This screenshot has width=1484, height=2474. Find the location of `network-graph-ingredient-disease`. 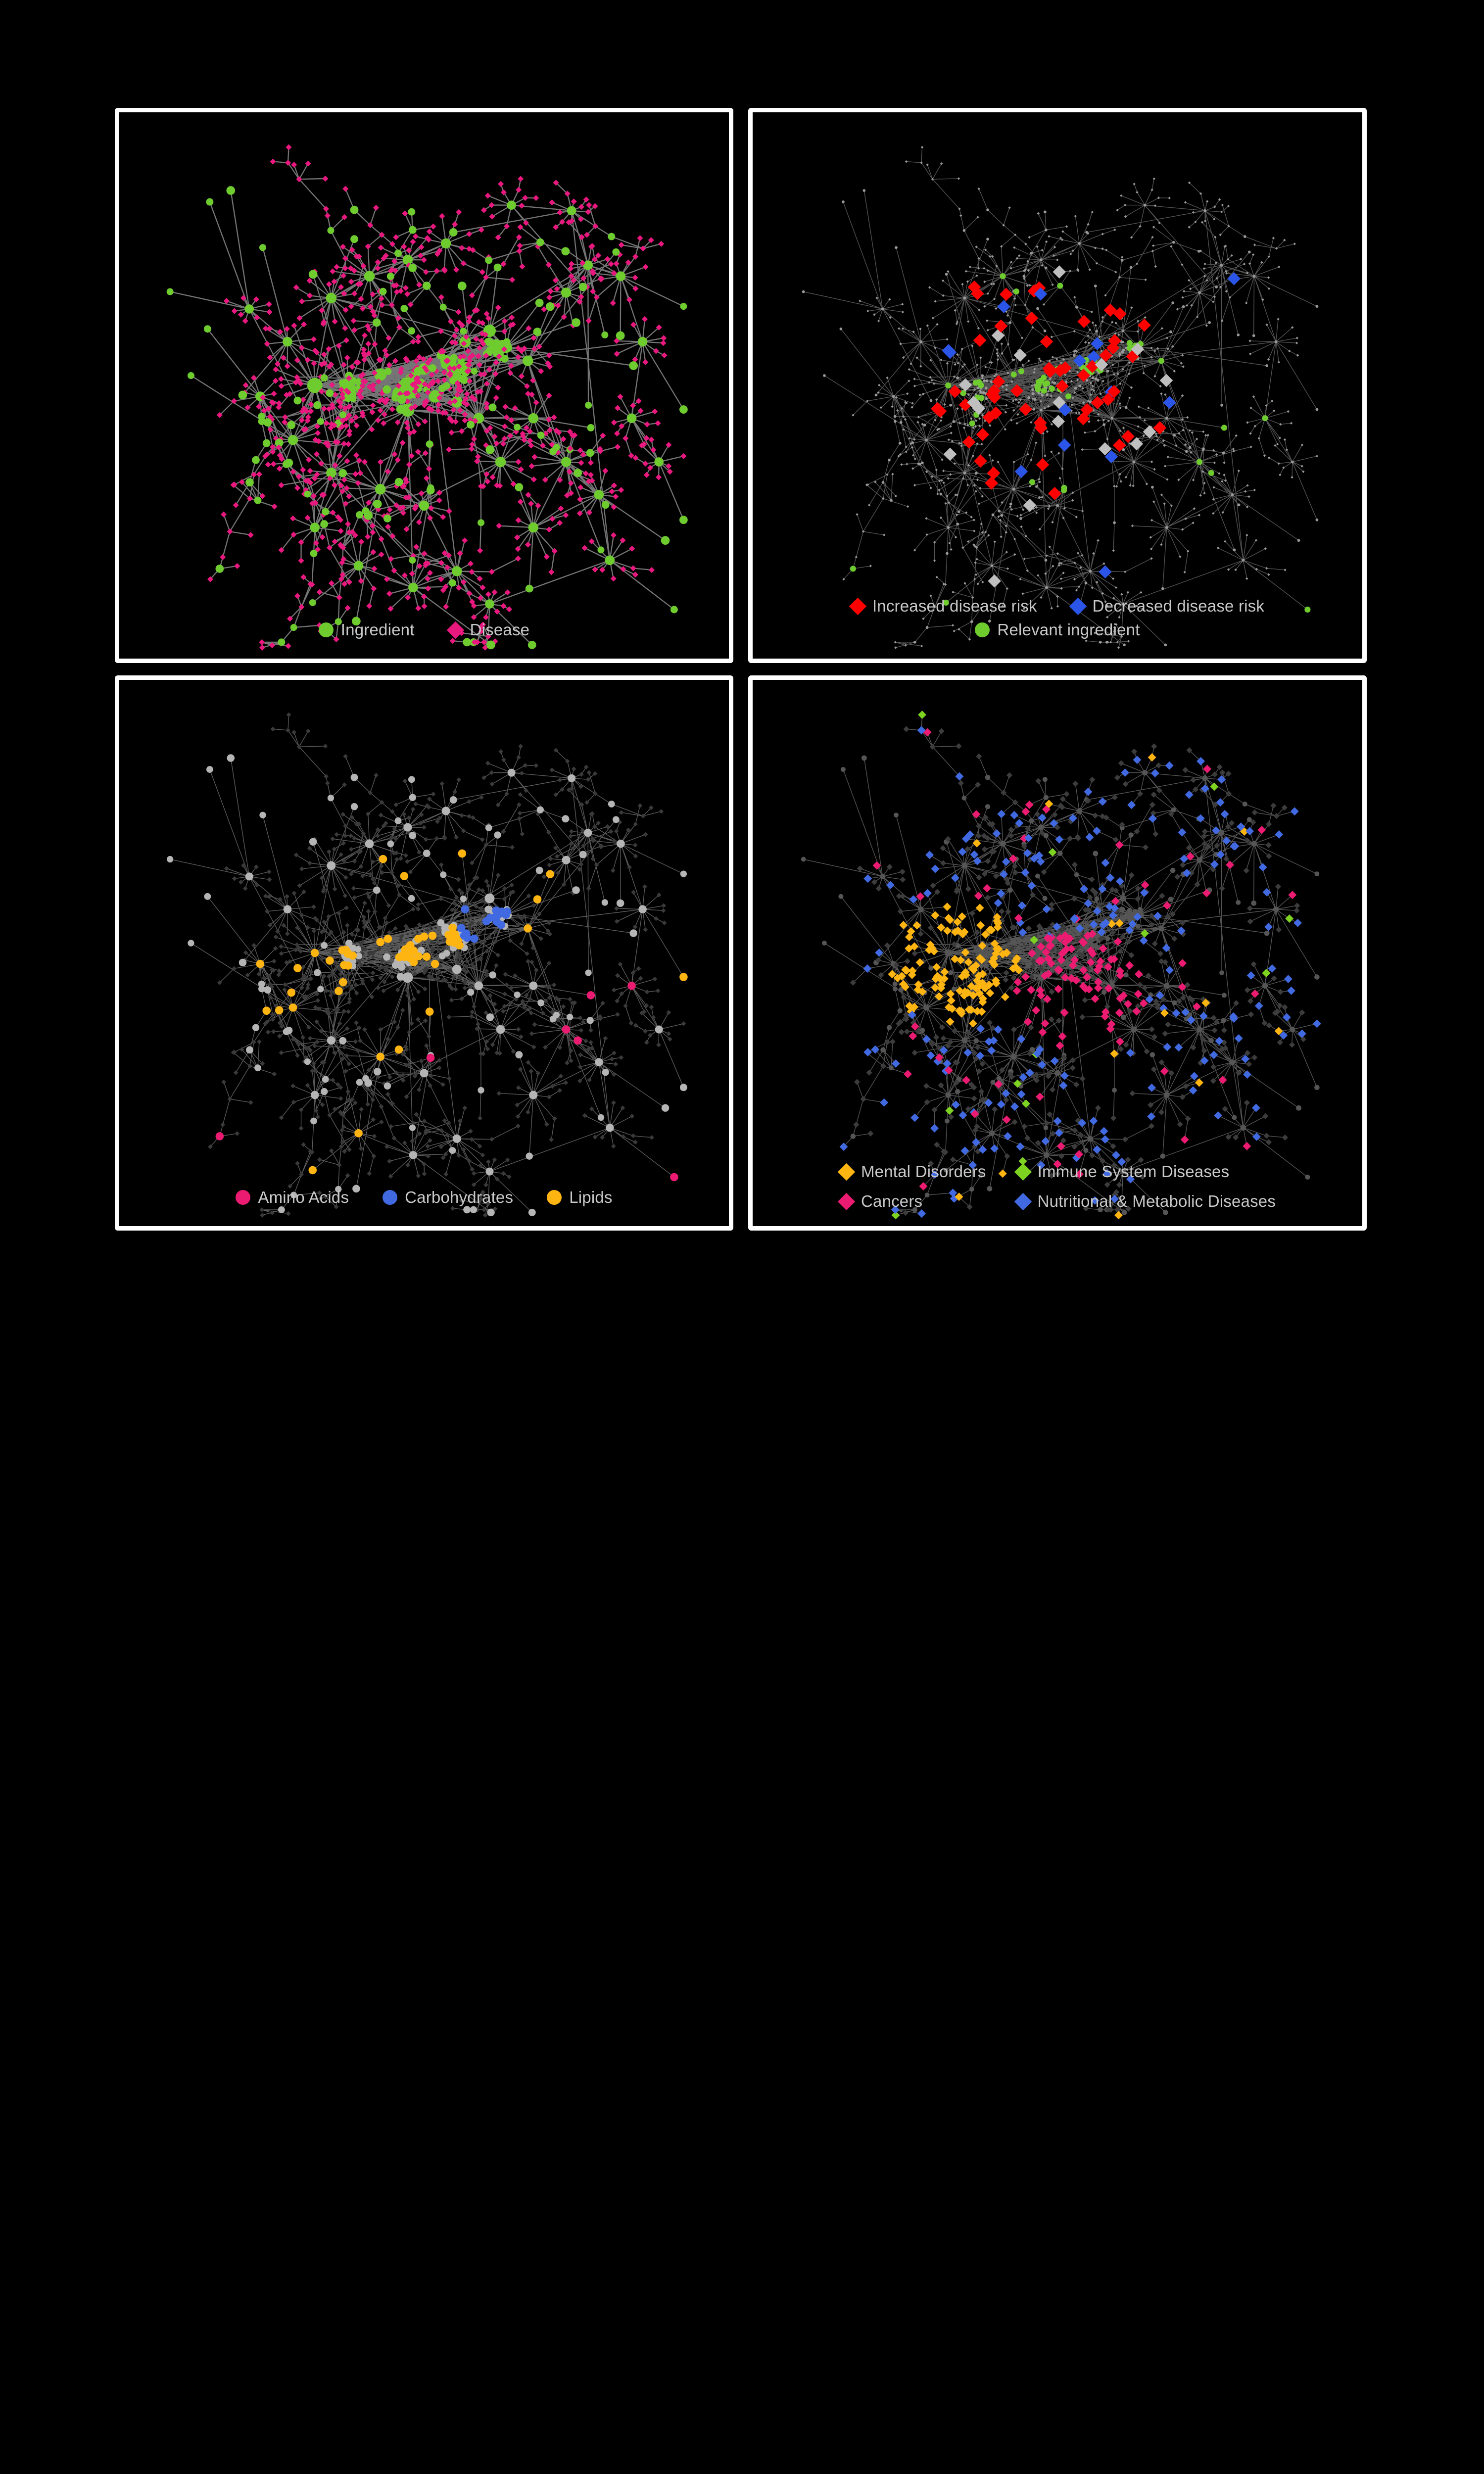

network-graph-ingredient-disease is located at coordinates (424, 386).